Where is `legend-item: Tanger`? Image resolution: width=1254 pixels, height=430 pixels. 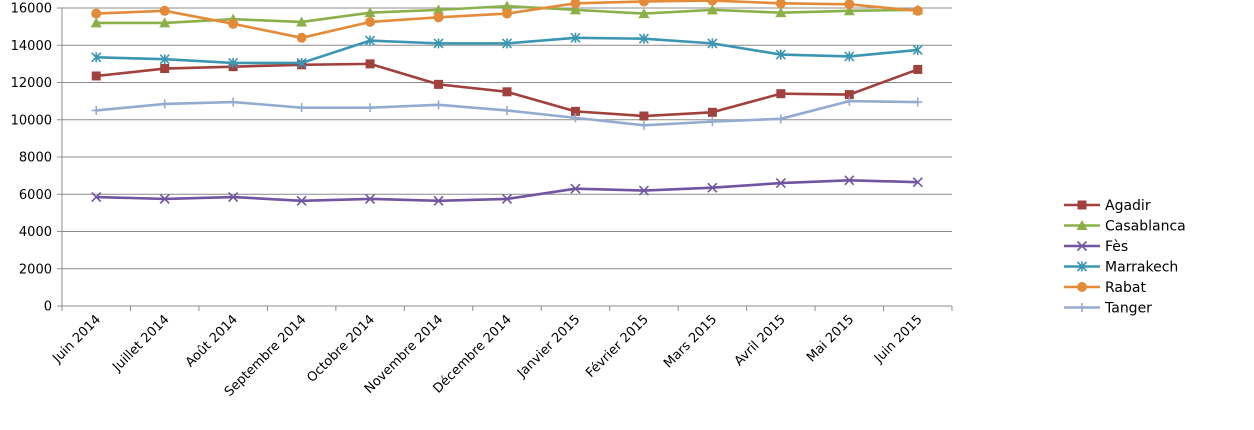 legend-item: Tanger is located at coordinates (1108, 309).